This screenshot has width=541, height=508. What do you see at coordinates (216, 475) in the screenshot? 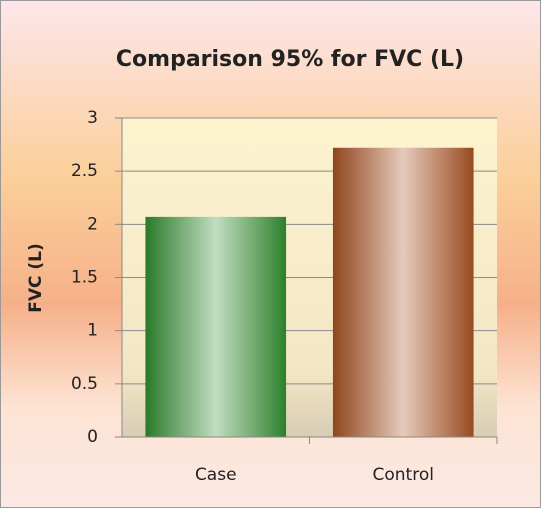
I see `x-tick-label: Case` at bounding box center [216, 475].